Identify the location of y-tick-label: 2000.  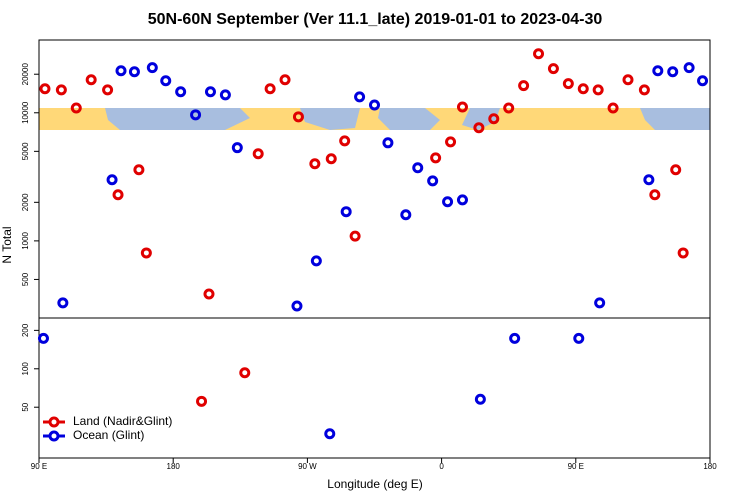
(25, 202).